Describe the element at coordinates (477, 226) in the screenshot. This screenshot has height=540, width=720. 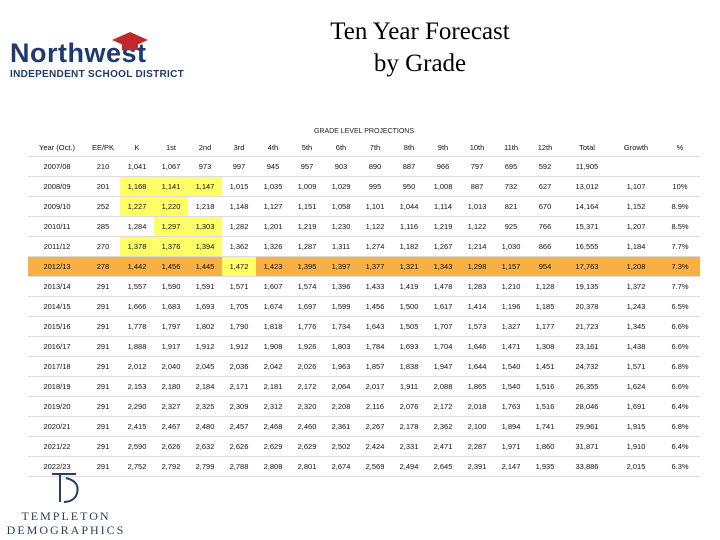
I see `value-cell: 1,122` at that location.